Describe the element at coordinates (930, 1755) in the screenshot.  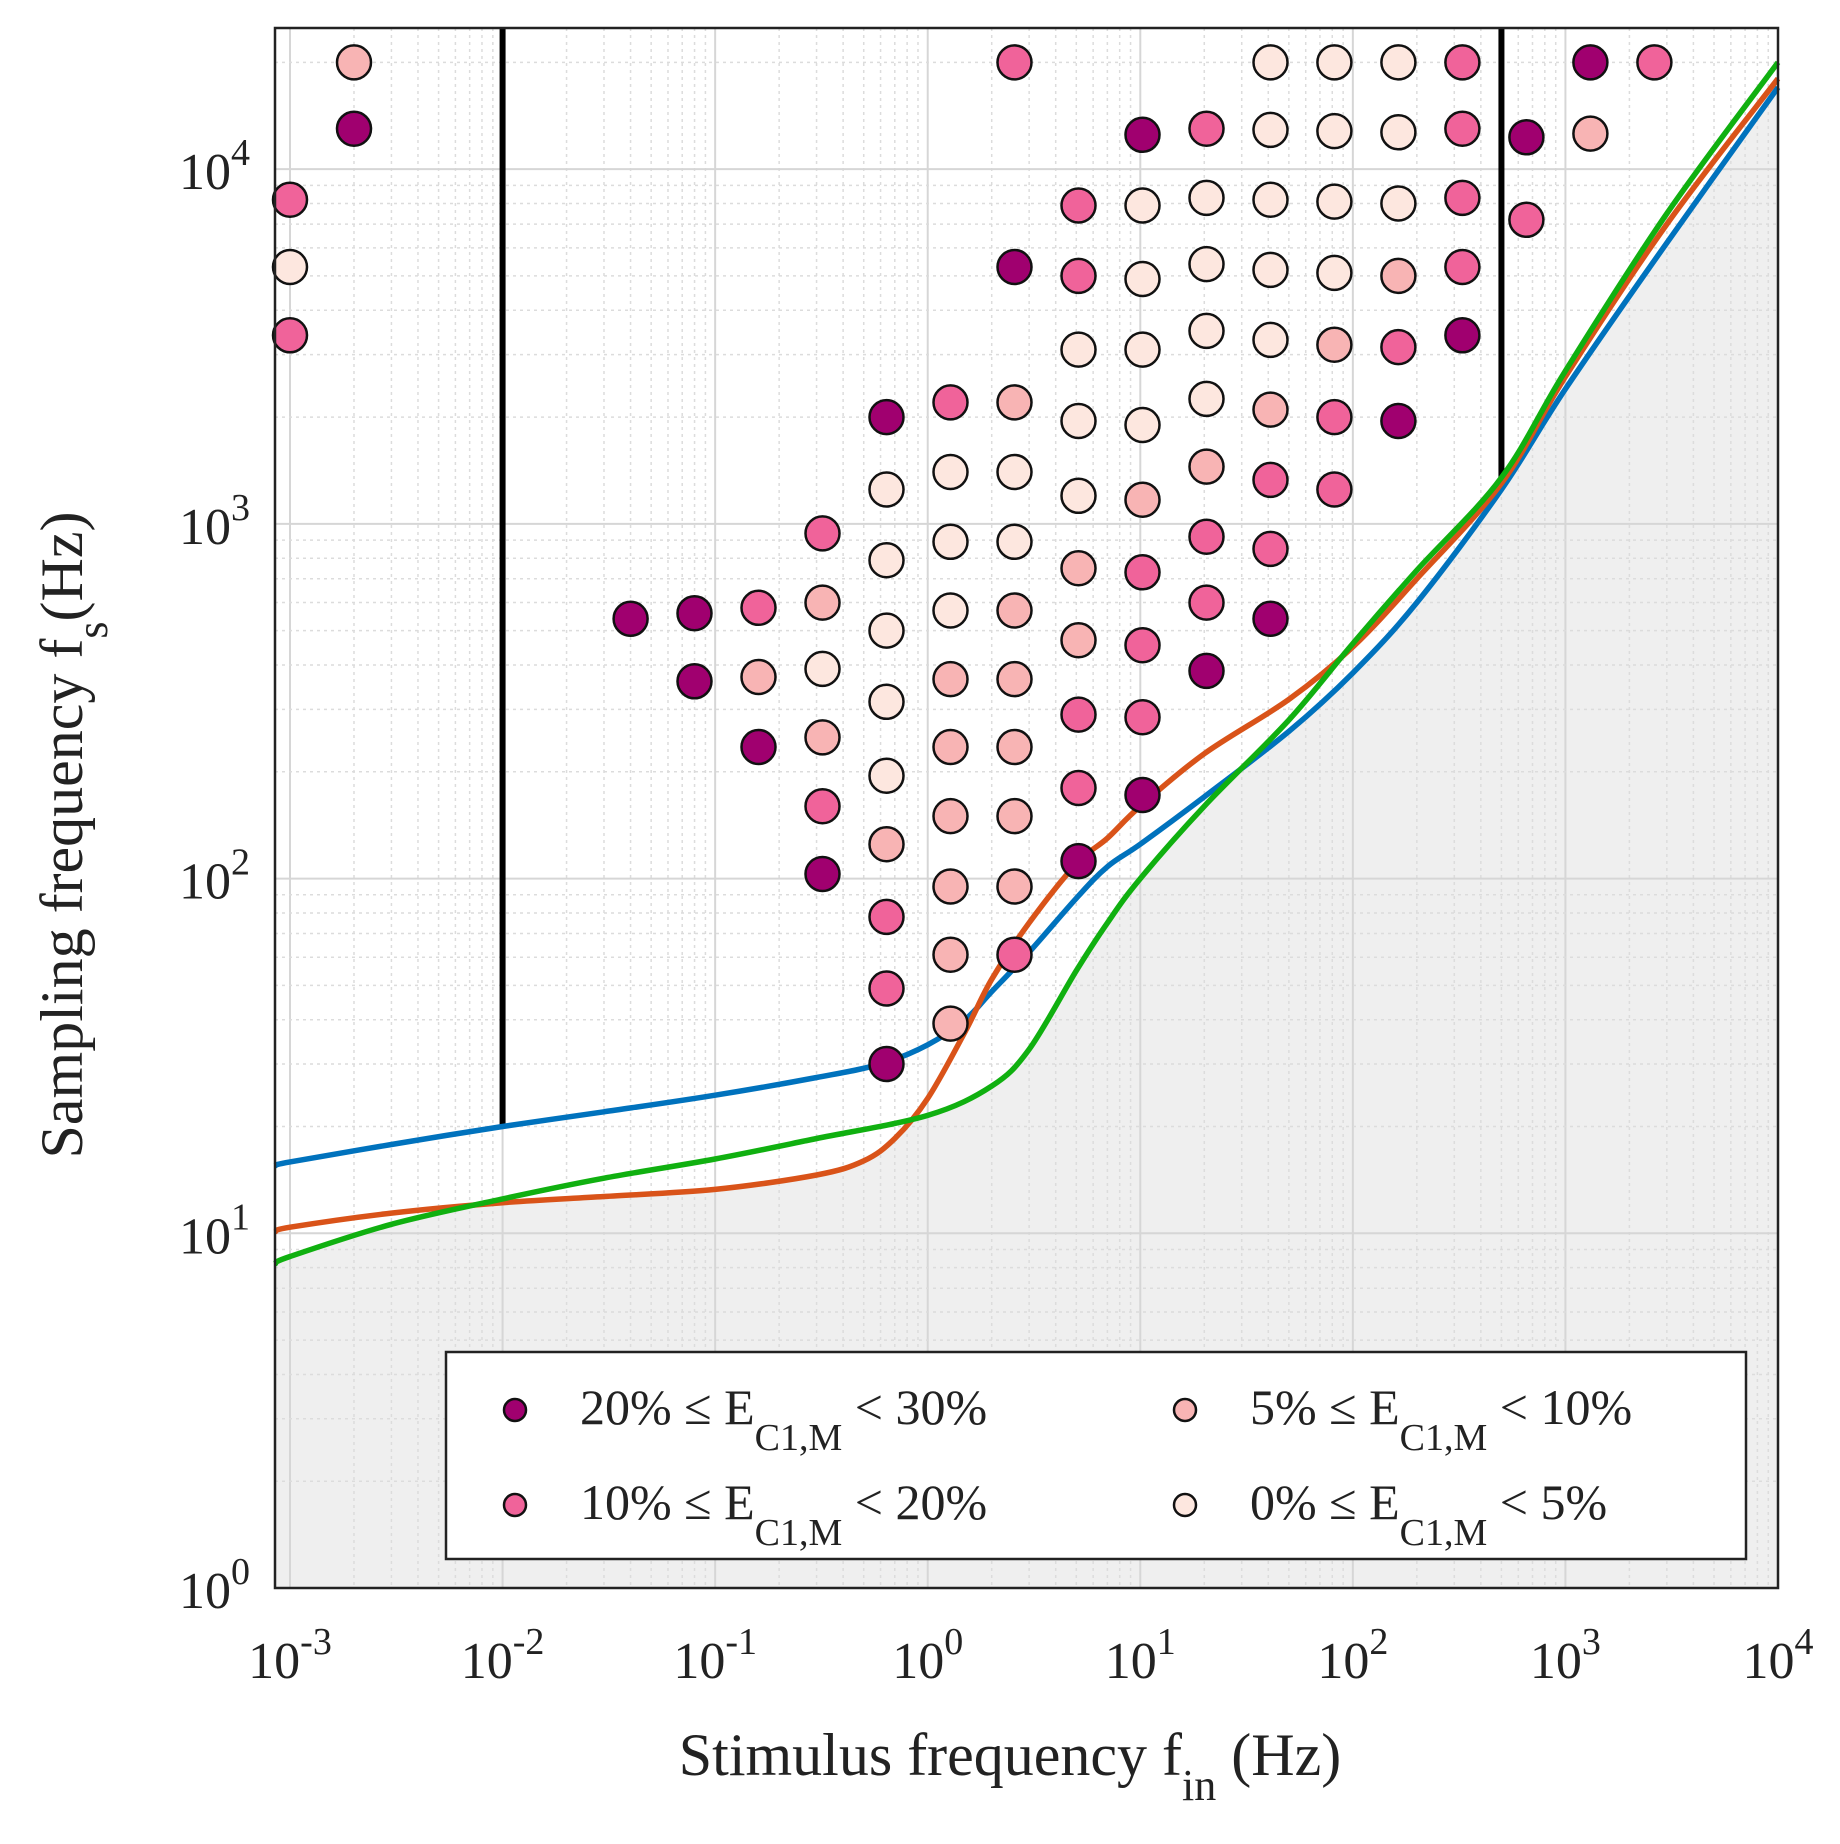
I see `x-axis-label-main: Stimulus frequency f` at that location.